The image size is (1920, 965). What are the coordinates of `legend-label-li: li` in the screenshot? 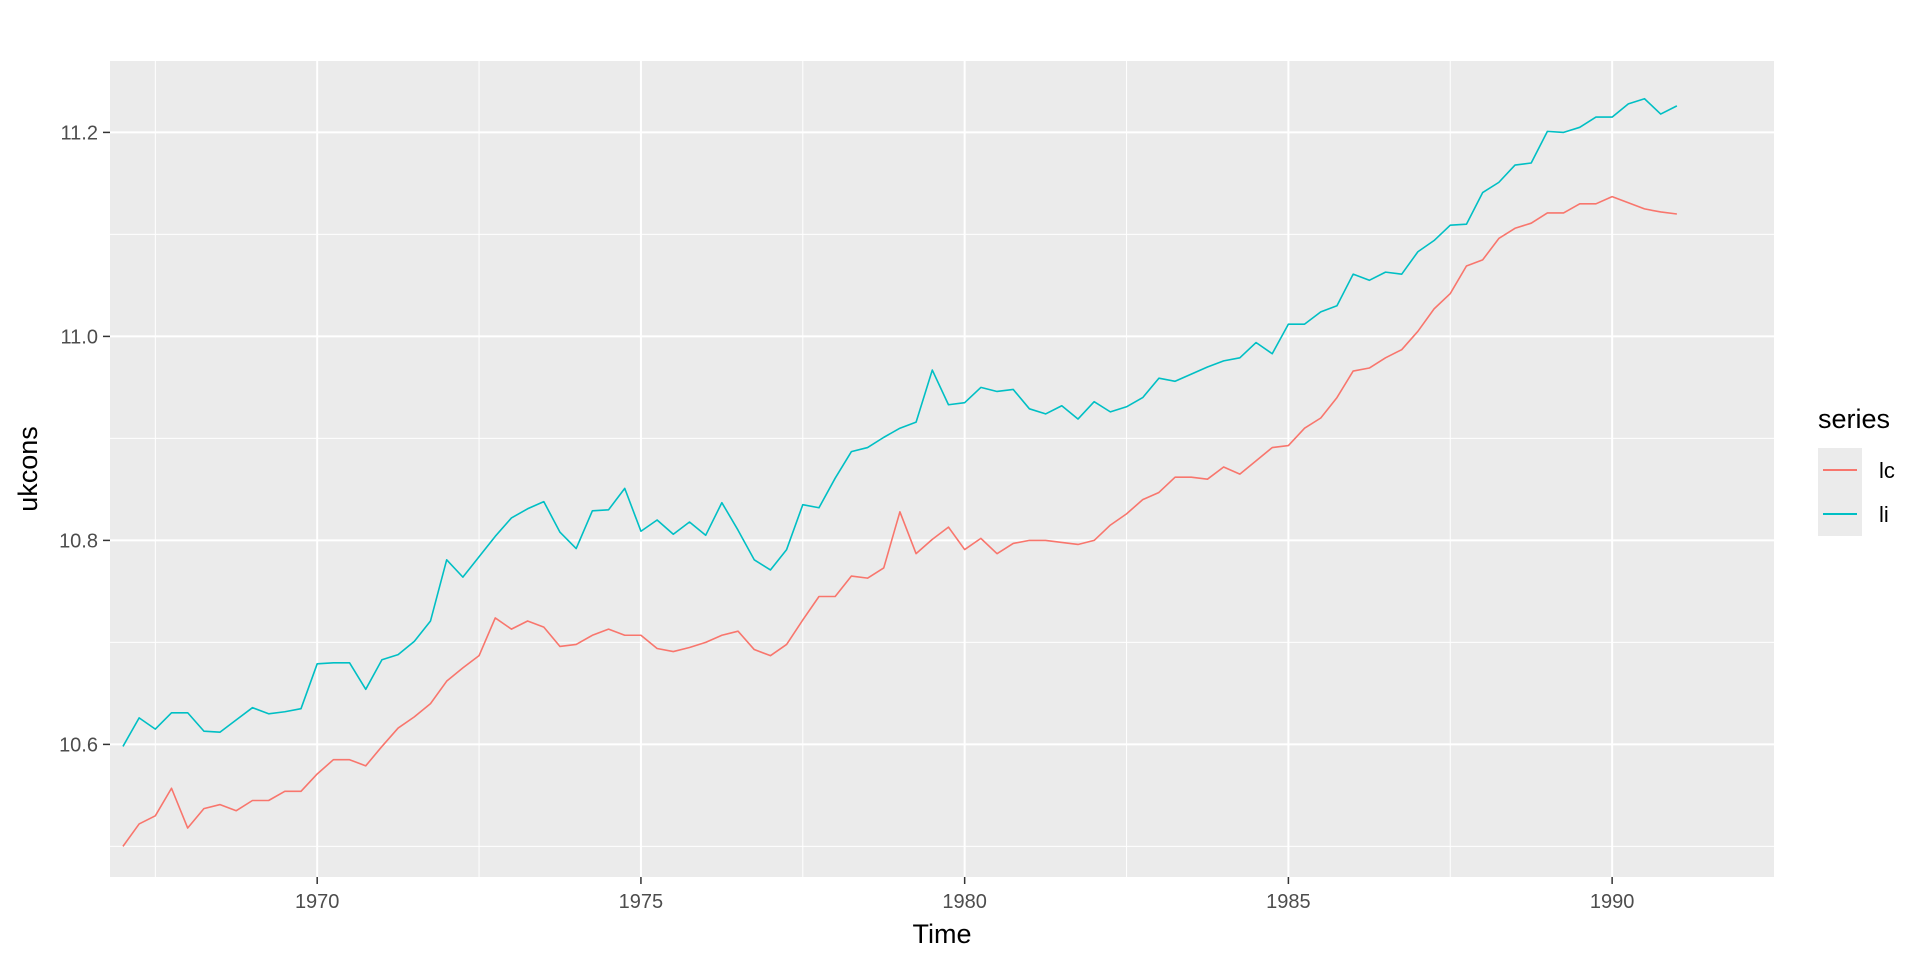 It's located at (1884, 514).